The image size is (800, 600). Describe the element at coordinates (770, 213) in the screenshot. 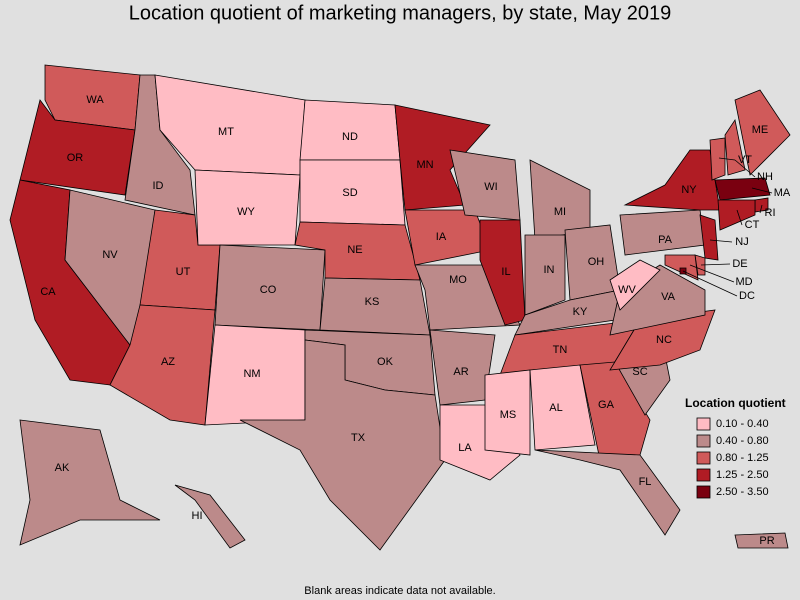

I see `state-label: RI` at that location.